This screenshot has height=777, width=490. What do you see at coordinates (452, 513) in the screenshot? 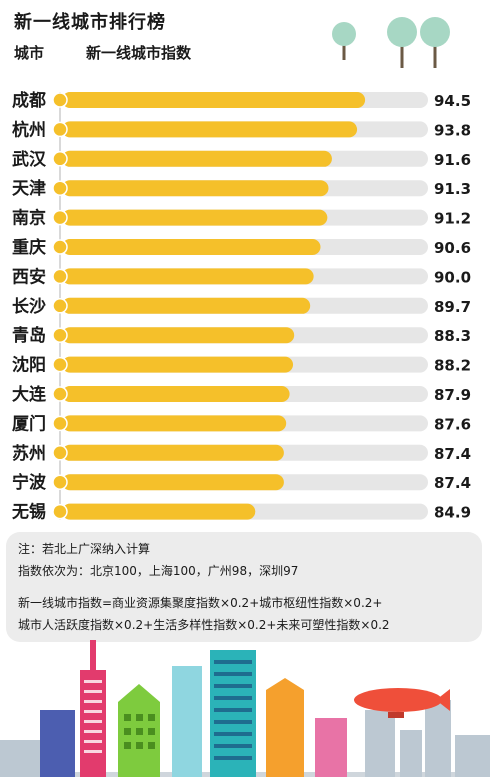
I see `value-label: 84.9` at bounding box center [452, 513].